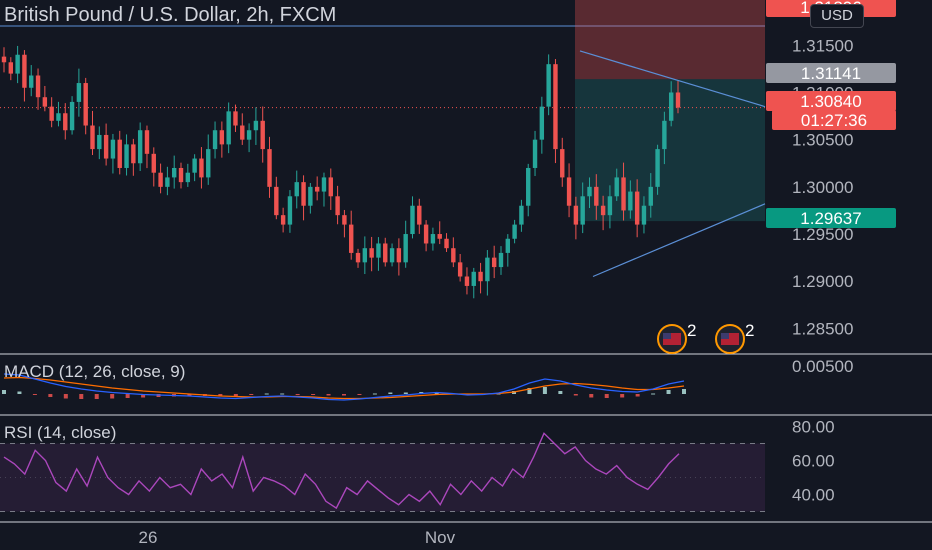 The height and width of the screenshot is (550, 932). I want to click on price-tick-label: 1.28500, so click(822, 328).